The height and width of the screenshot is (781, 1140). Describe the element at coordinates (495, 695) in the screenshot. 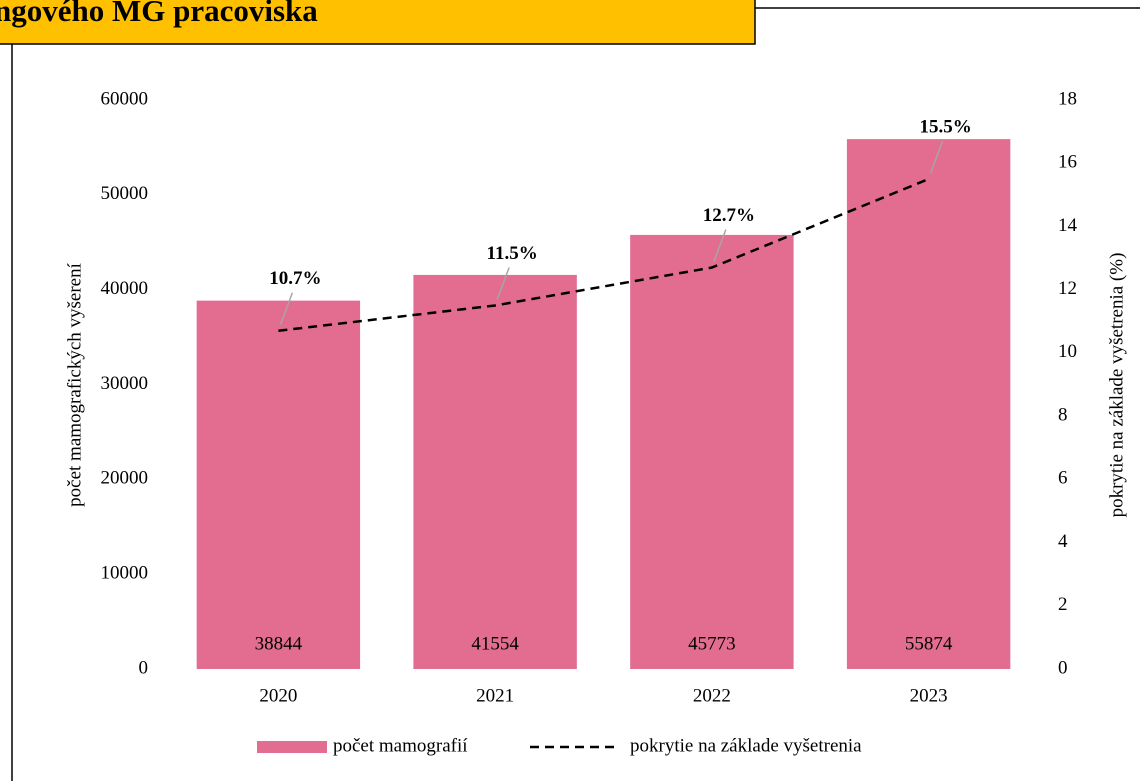

I see `x-tick-label: 2021` at that location.